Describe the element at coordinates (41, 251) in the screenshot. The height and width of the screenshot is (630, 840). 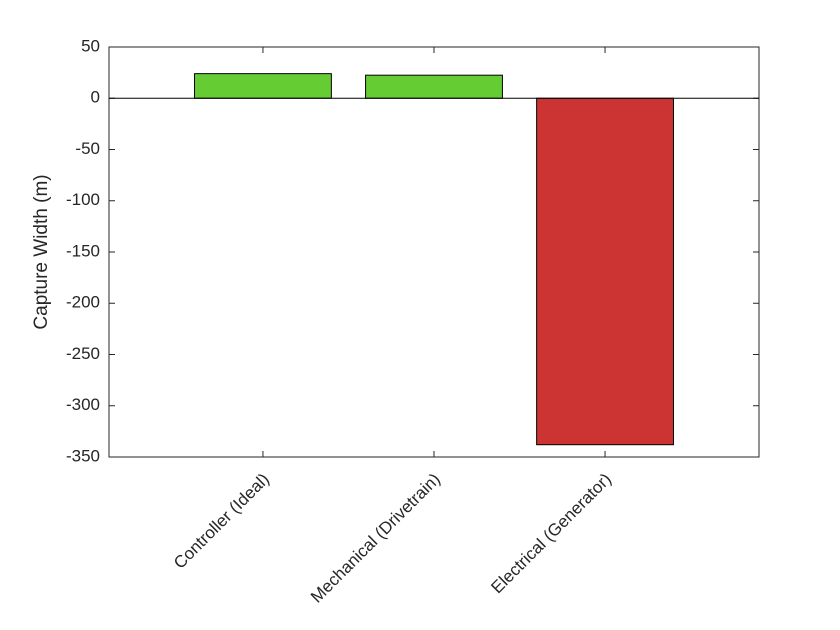
I see `y-axis-label: Capture Width (m)` at that location.